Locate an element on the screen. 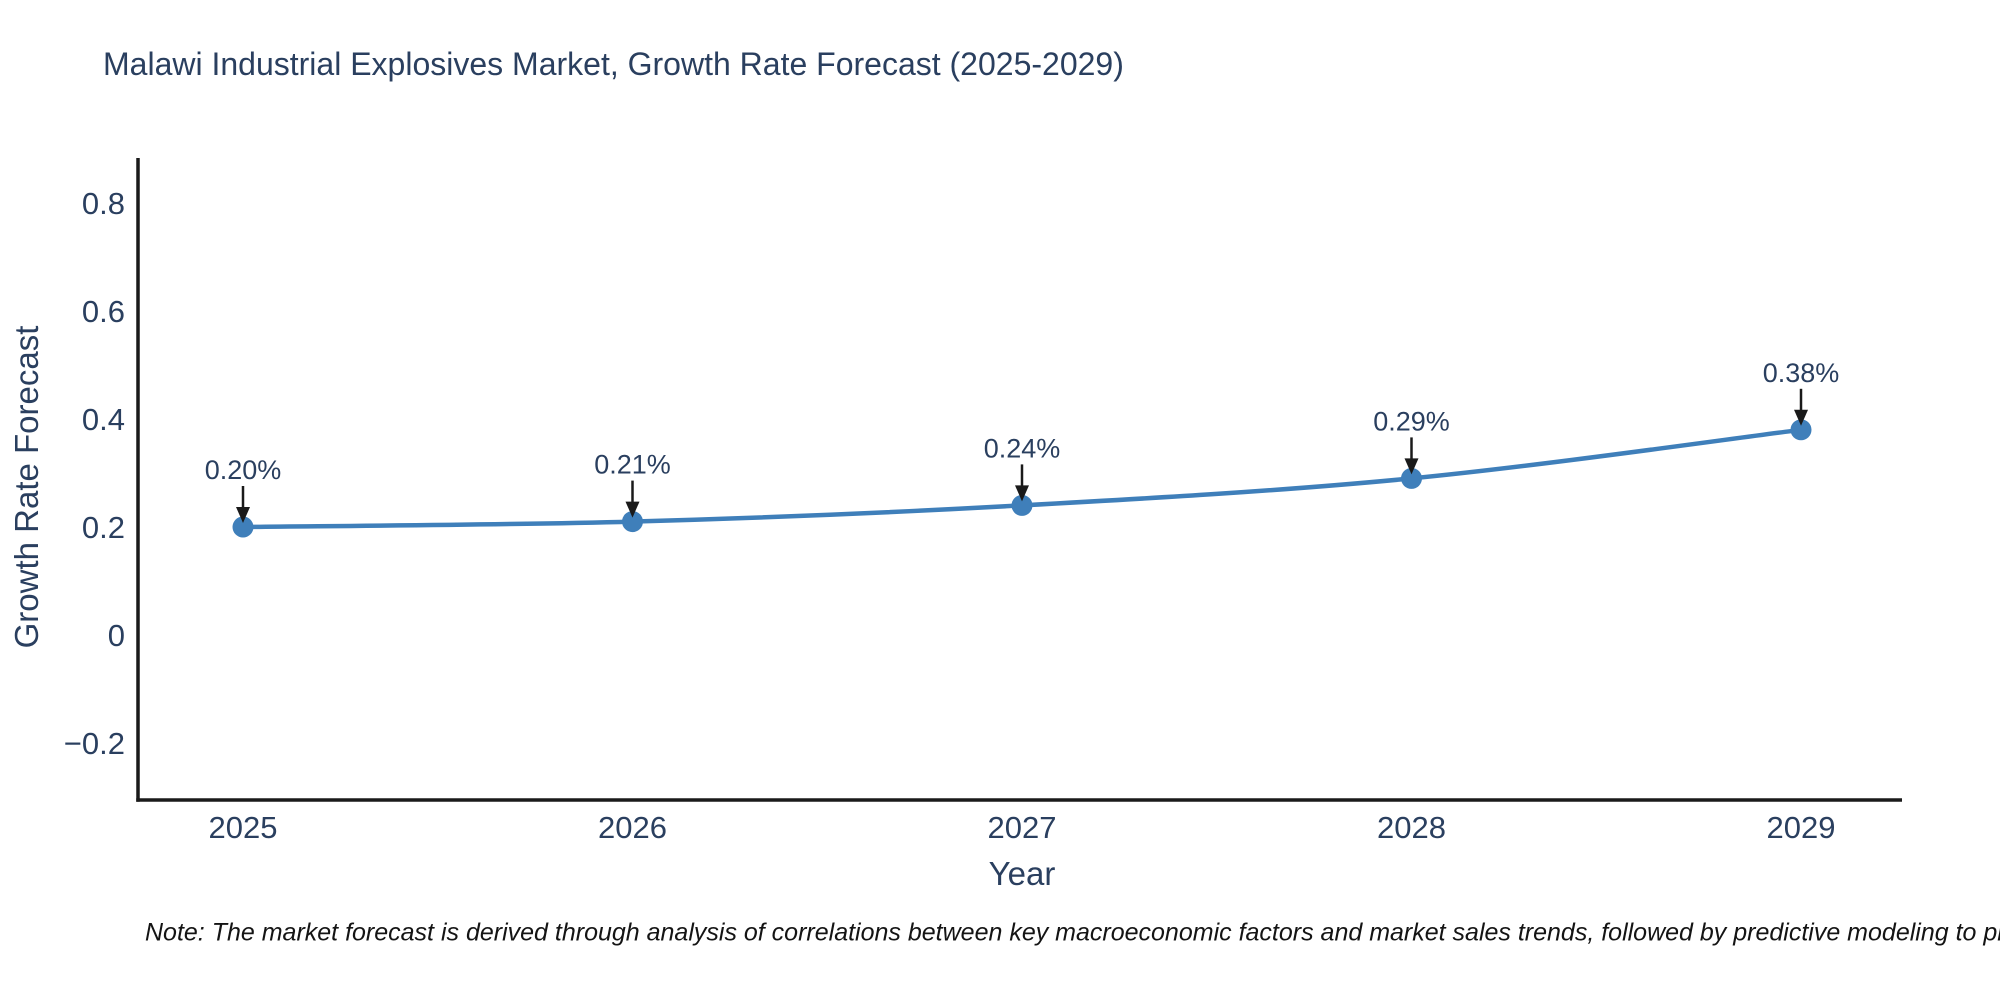 The width and height of the screenshot is (2000, 1000). x-tick-label: 2026 is located at coordinates (632, 827).